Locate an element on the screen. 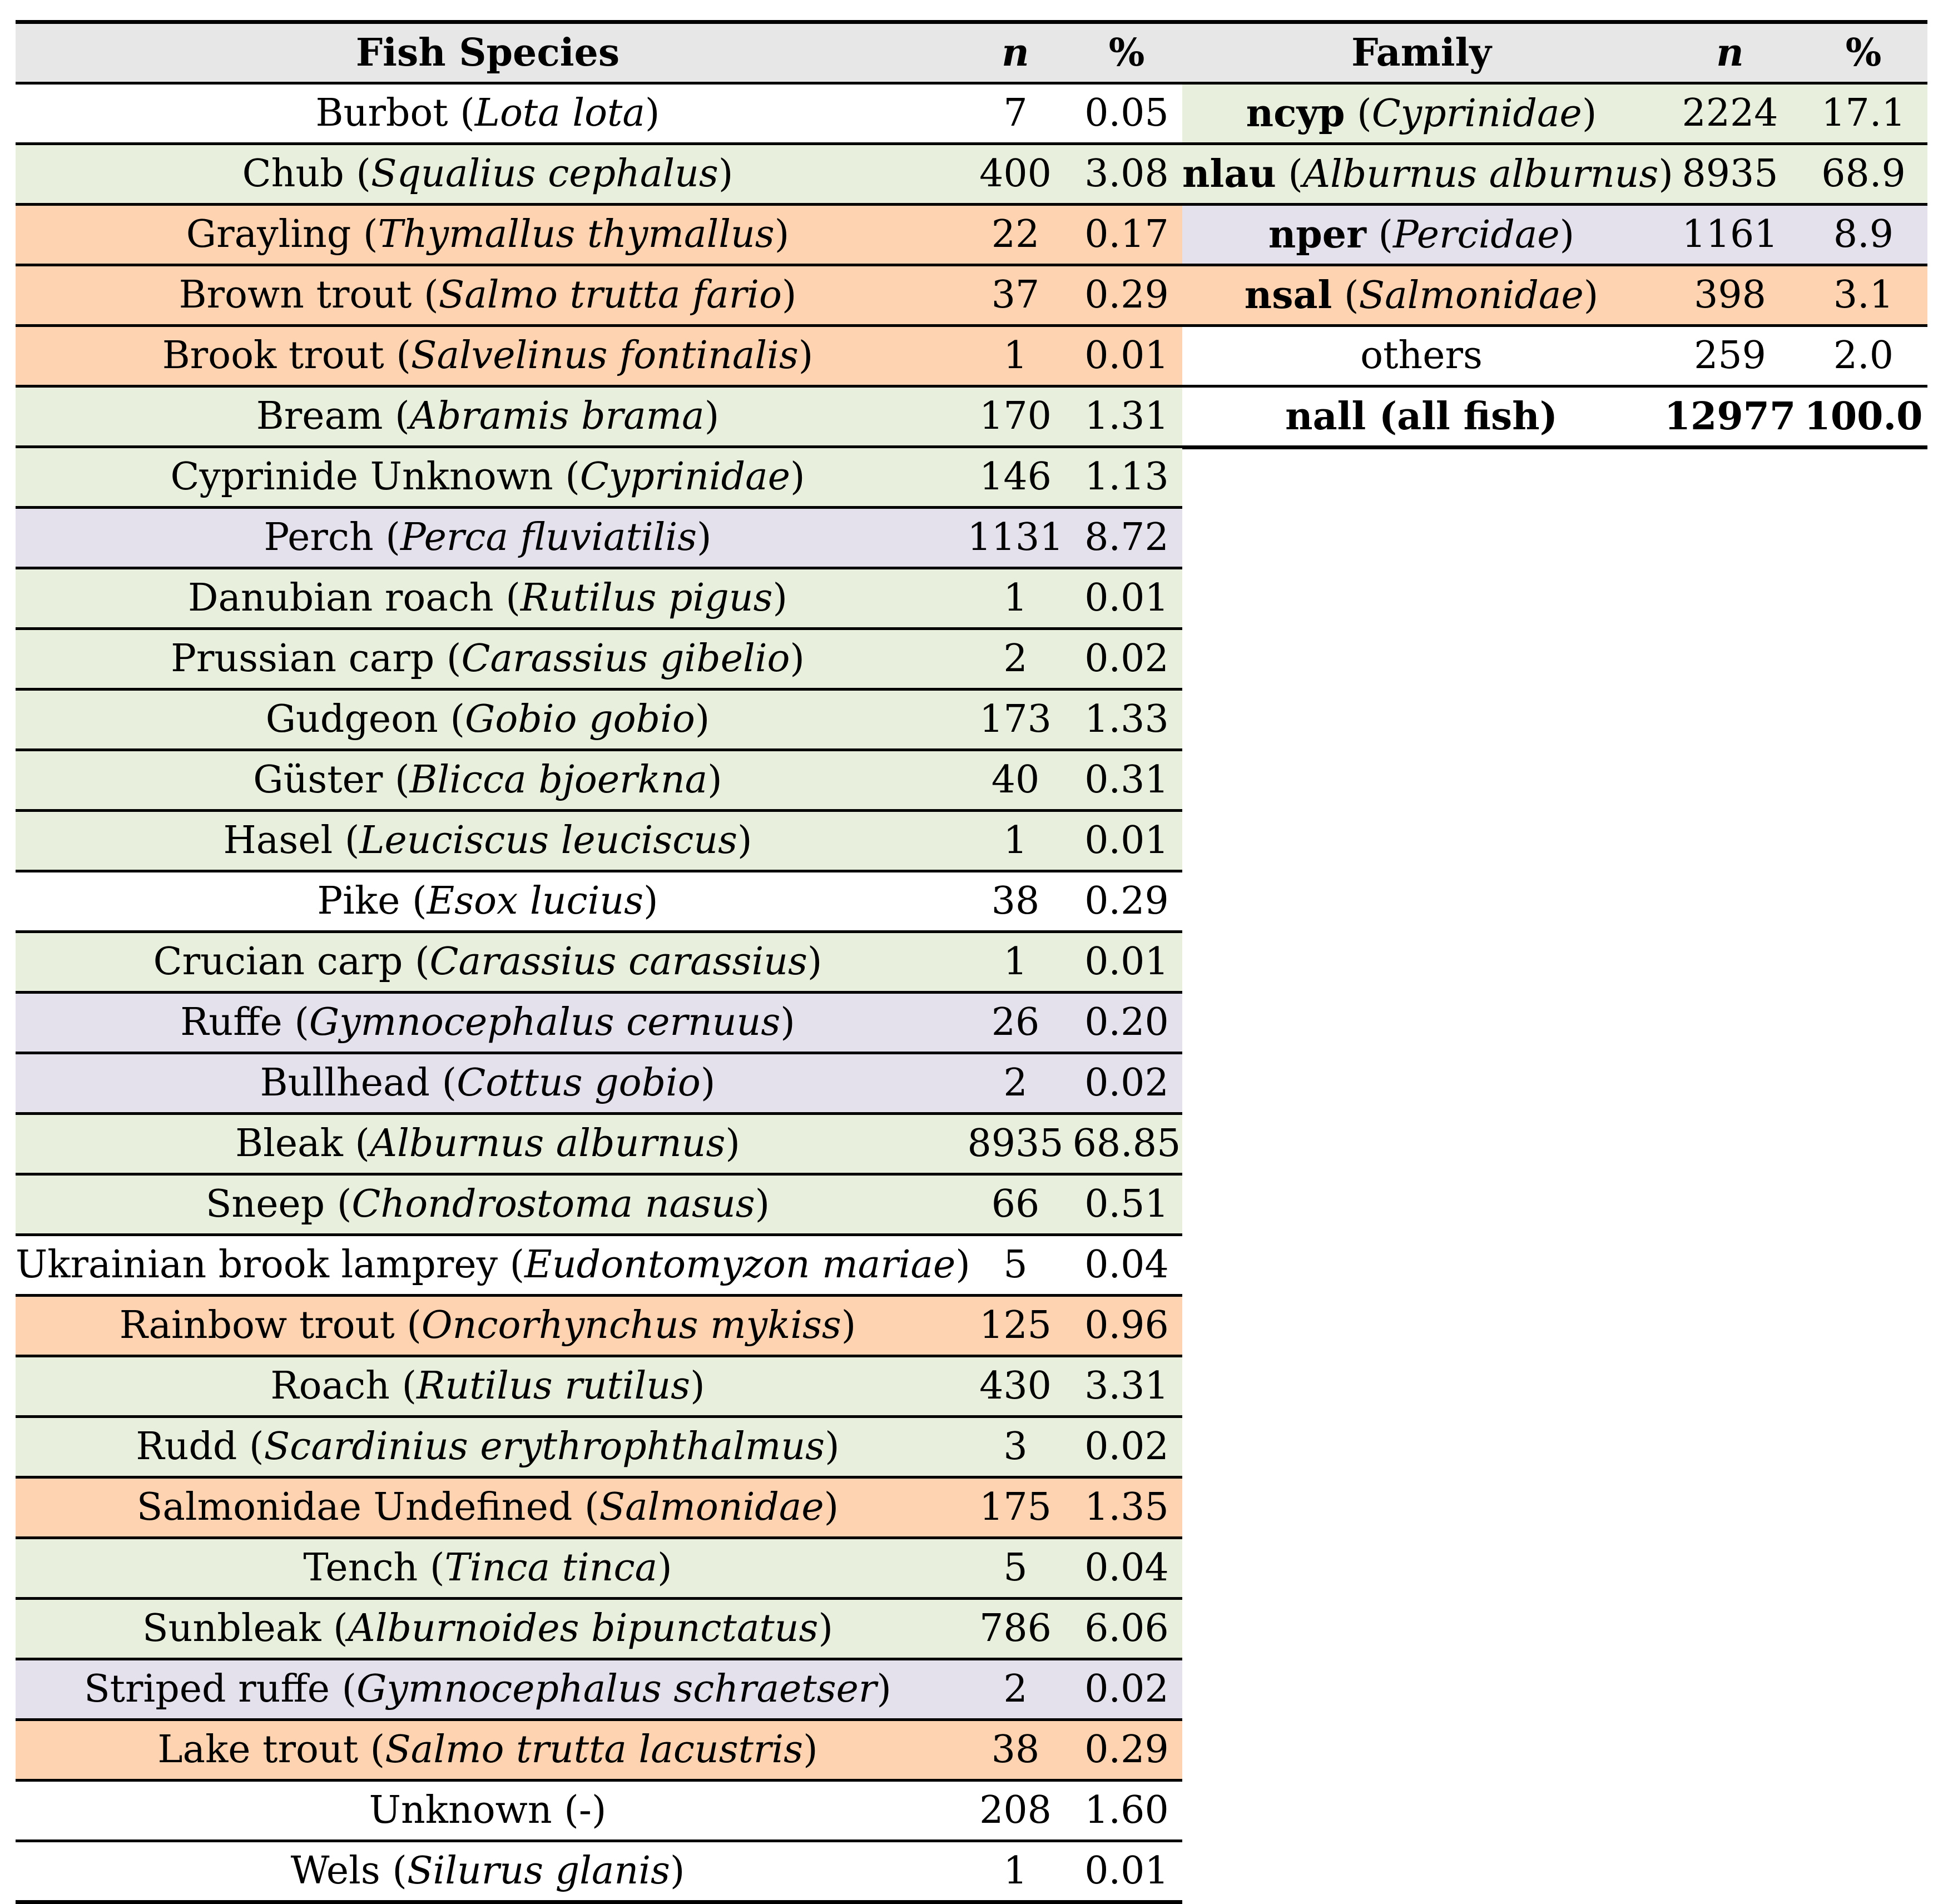 The width and height of the screenshot is (1943, 1904). species-row: Perch (Perca fluviatilis) 1131 8.72 is located at coordinates (599, 538).